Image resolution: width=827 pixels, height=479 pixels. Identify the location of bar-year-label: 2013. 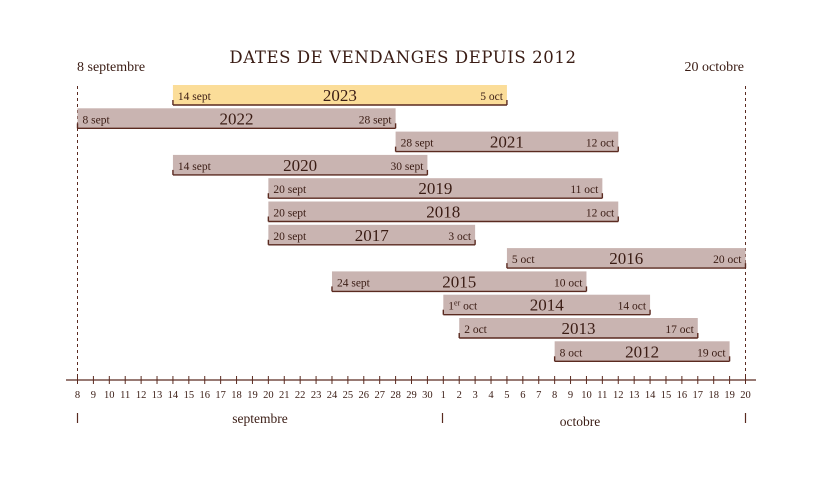
(579, 328).